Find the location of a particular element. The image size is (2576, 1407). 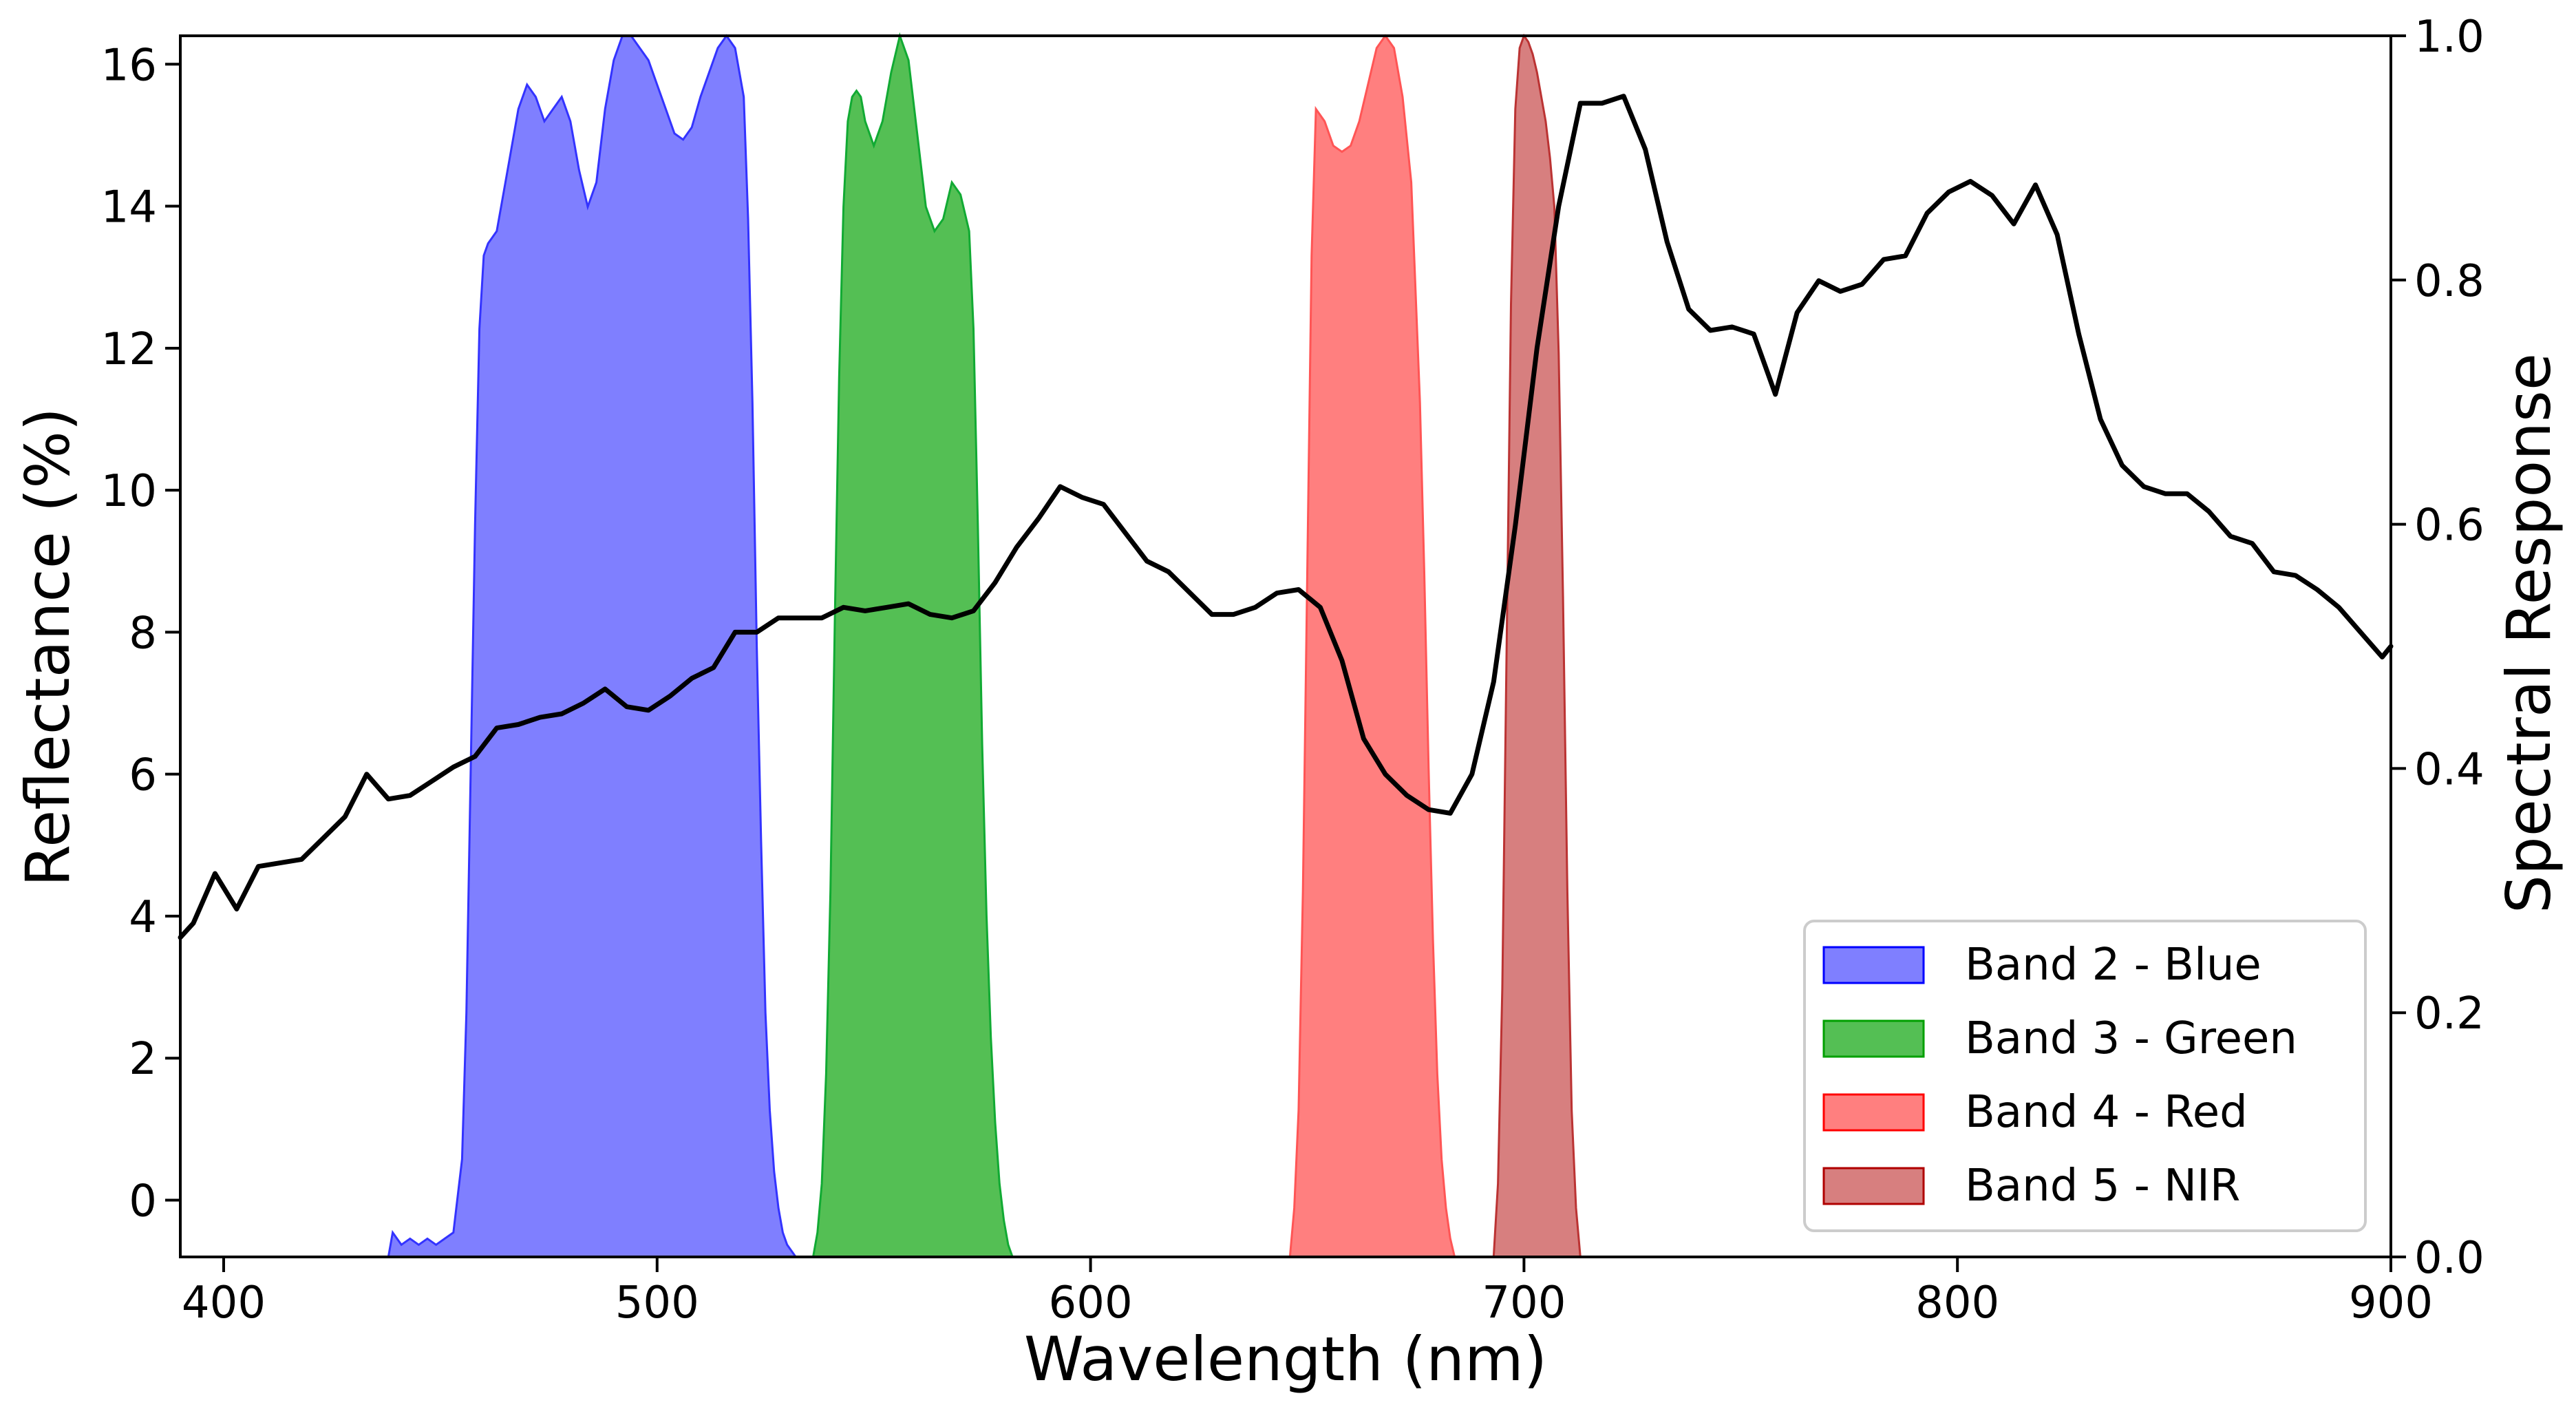

y-right-tick-label: 1.0 is located at coordinates (2449, 37).